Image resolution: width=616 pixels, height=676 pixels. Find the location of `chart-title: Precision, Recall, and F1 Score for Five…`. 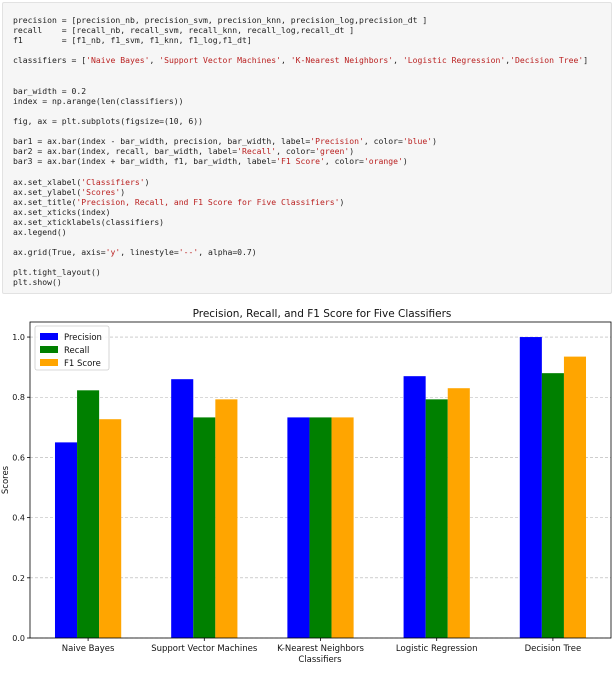

chart-title: Precision, Recall, and F1 Score for Five… is located at coordinates (322, 314).